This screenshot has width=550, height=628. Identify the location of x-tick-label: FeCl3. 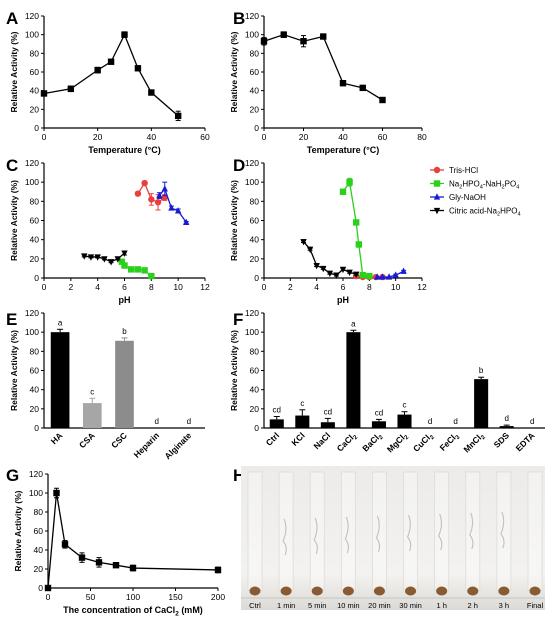
(450, 442).